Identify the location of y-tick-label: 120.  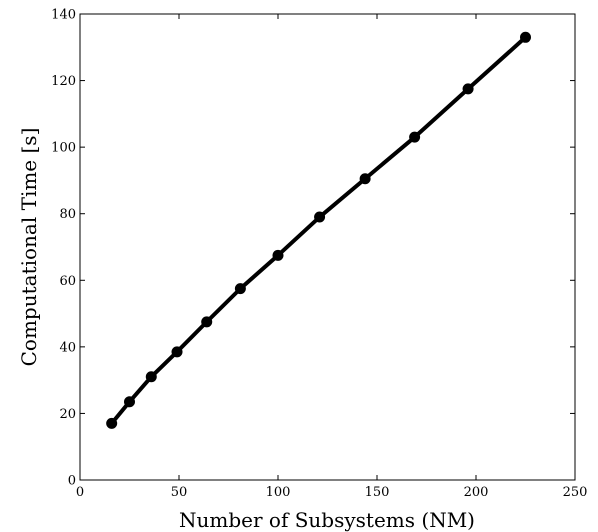
(63, 81).